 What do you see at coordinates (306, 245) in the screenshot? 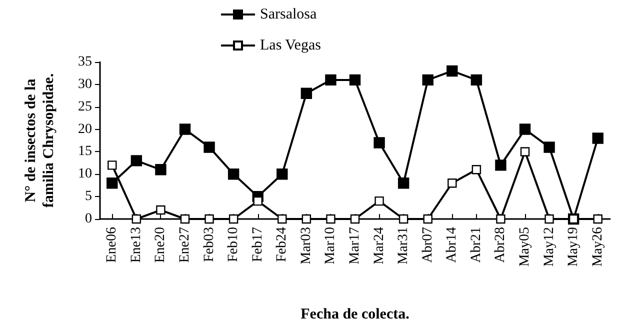
I see `x-tick-label: Mar03` at bounding box center [306, 245].